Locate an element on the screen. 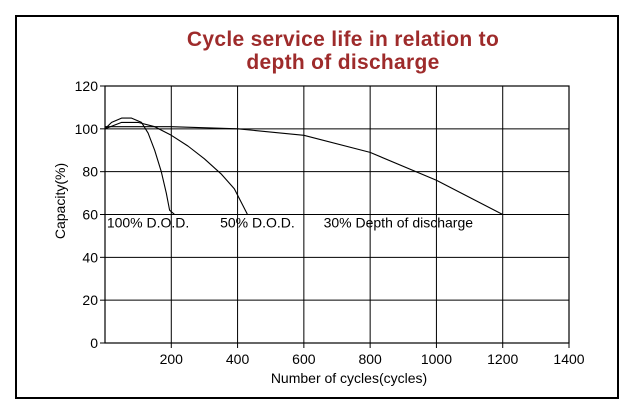 The height and width of the screenshot is (420, 637). x-tick-label: 200 is located at coordinates (172, 359).